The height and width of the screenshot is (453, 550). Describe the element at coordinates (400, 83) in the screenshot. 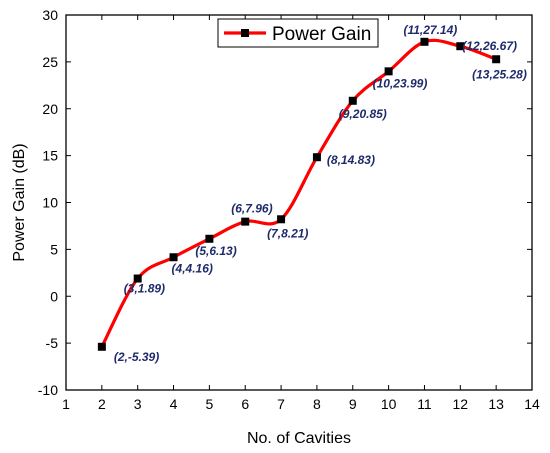

I see `data-label: (10,23.99)` at that location.